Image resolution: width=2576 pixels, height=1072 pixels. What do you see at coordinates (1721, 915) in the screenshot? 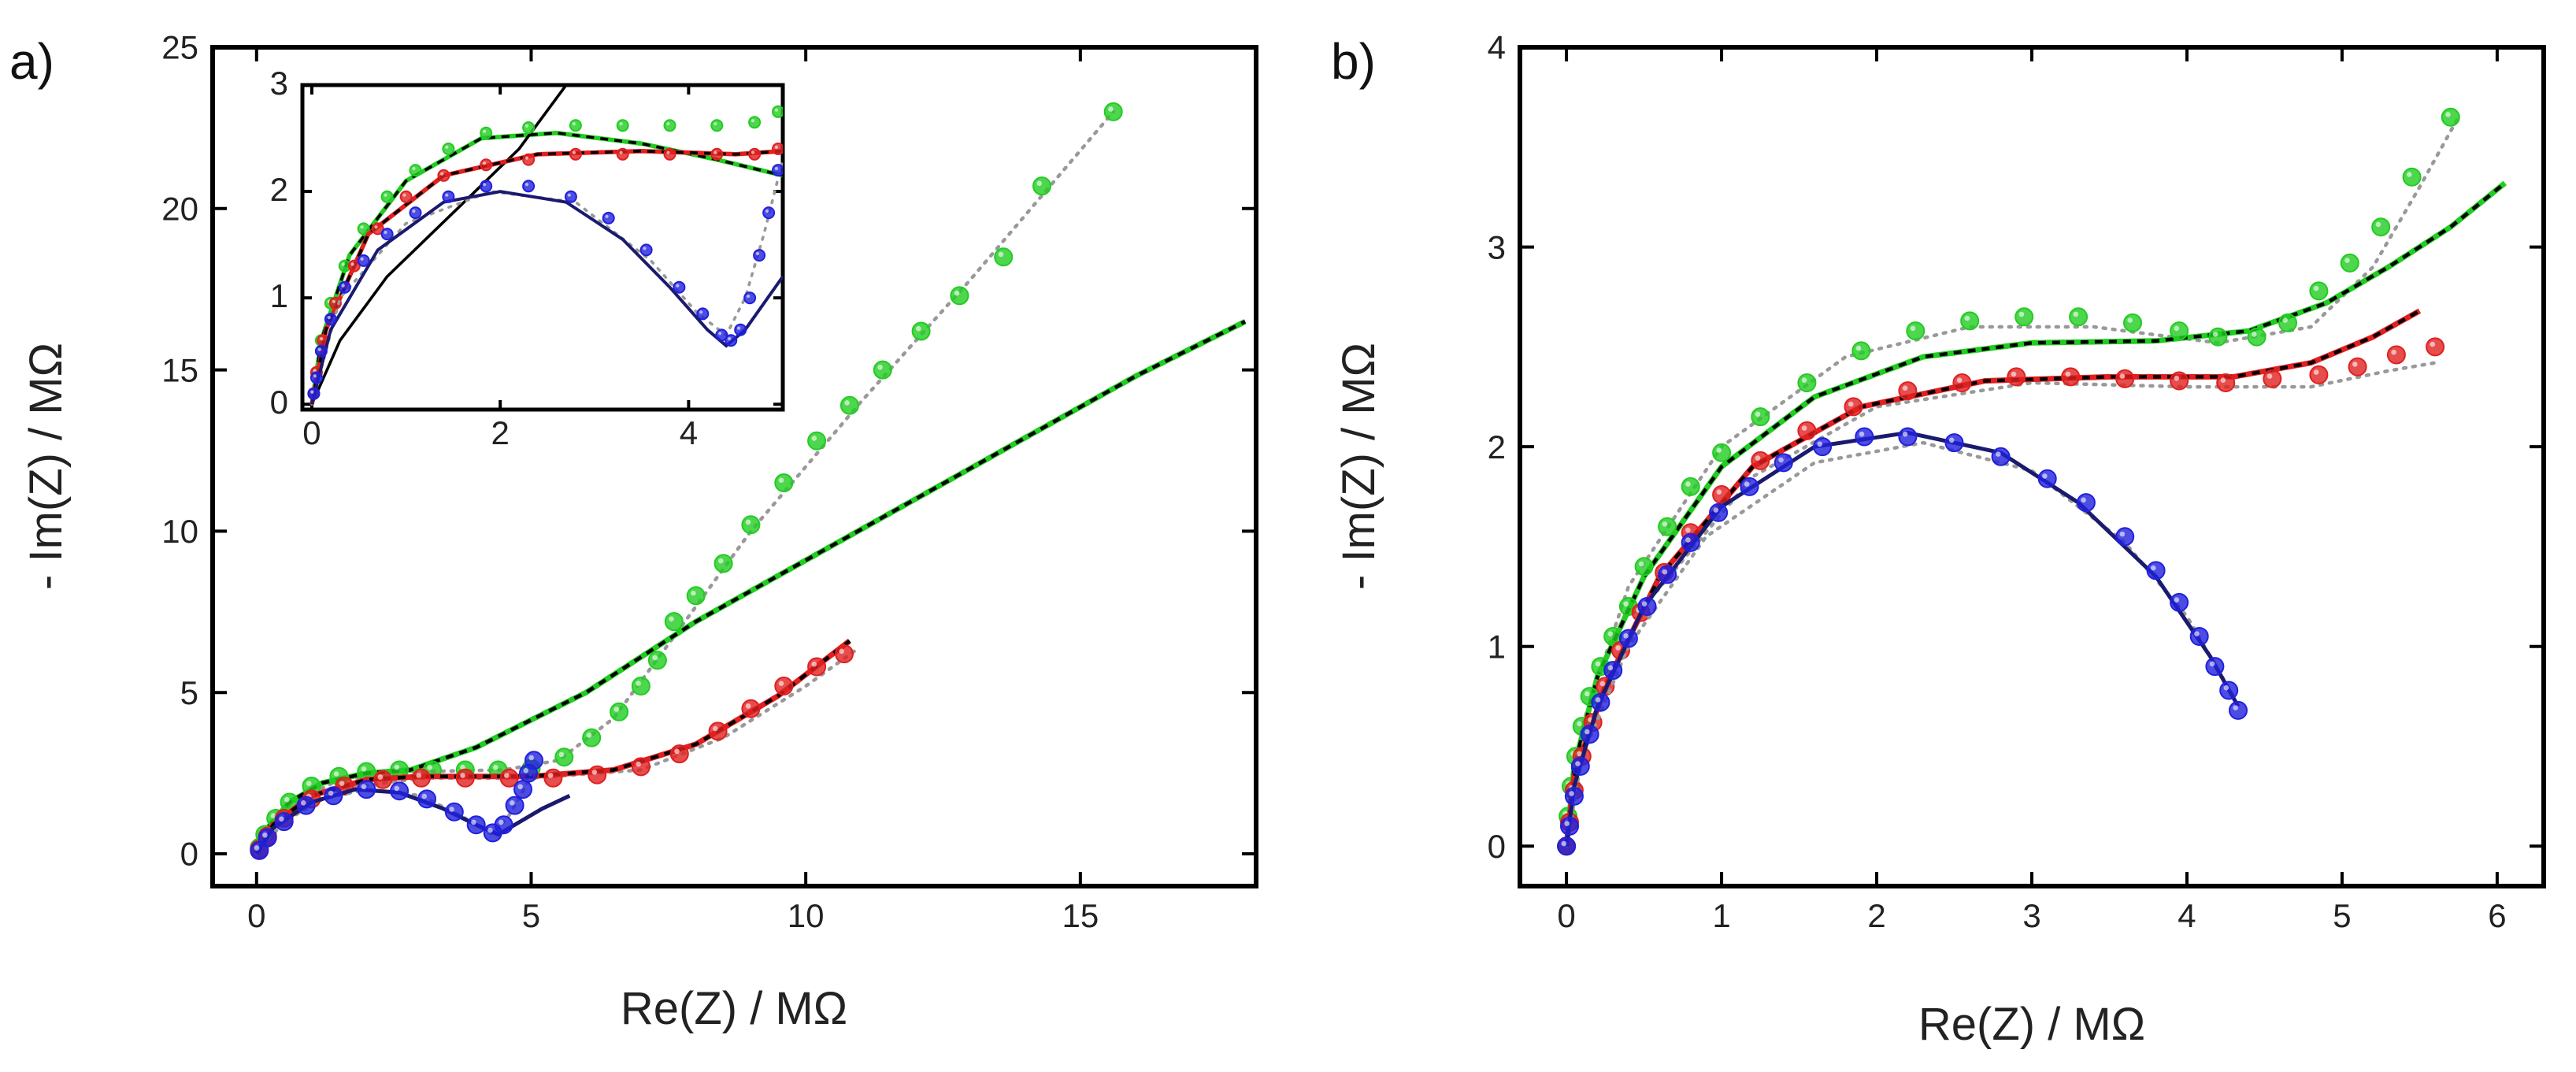
I see `panel-b-xtick-label: 1` at bounding box center [1721, 915].